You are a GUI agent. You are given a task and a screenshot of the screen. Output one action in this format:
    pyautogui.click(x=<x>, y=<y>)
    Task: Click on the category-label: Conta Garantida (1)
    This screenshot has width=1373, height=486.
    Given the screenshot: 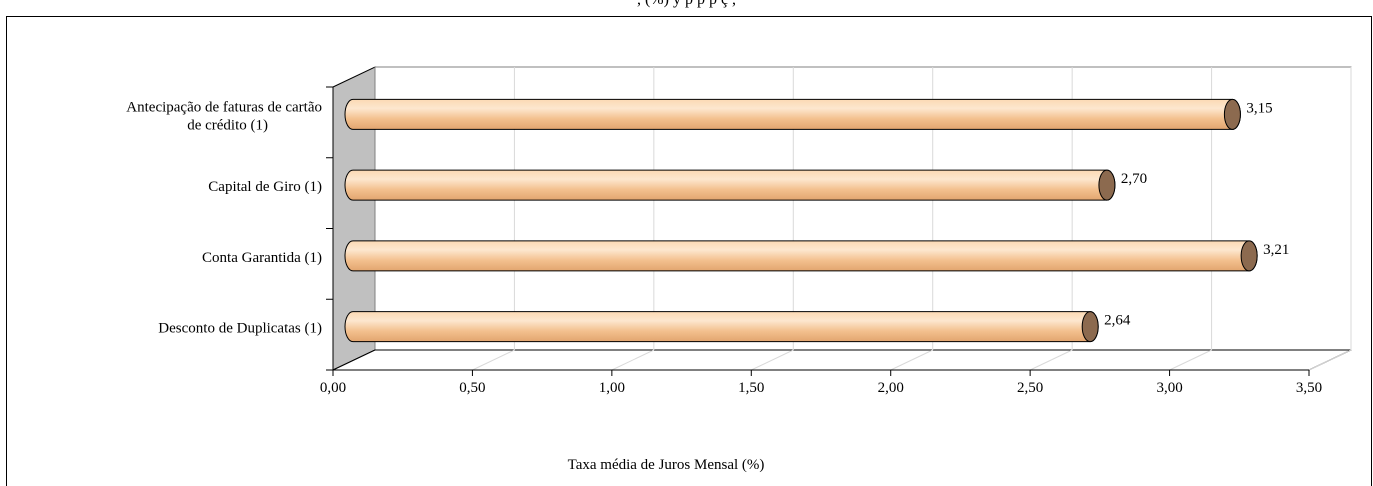 What is the action you would take?
    pyautogui.click(x=262, y=258)
    